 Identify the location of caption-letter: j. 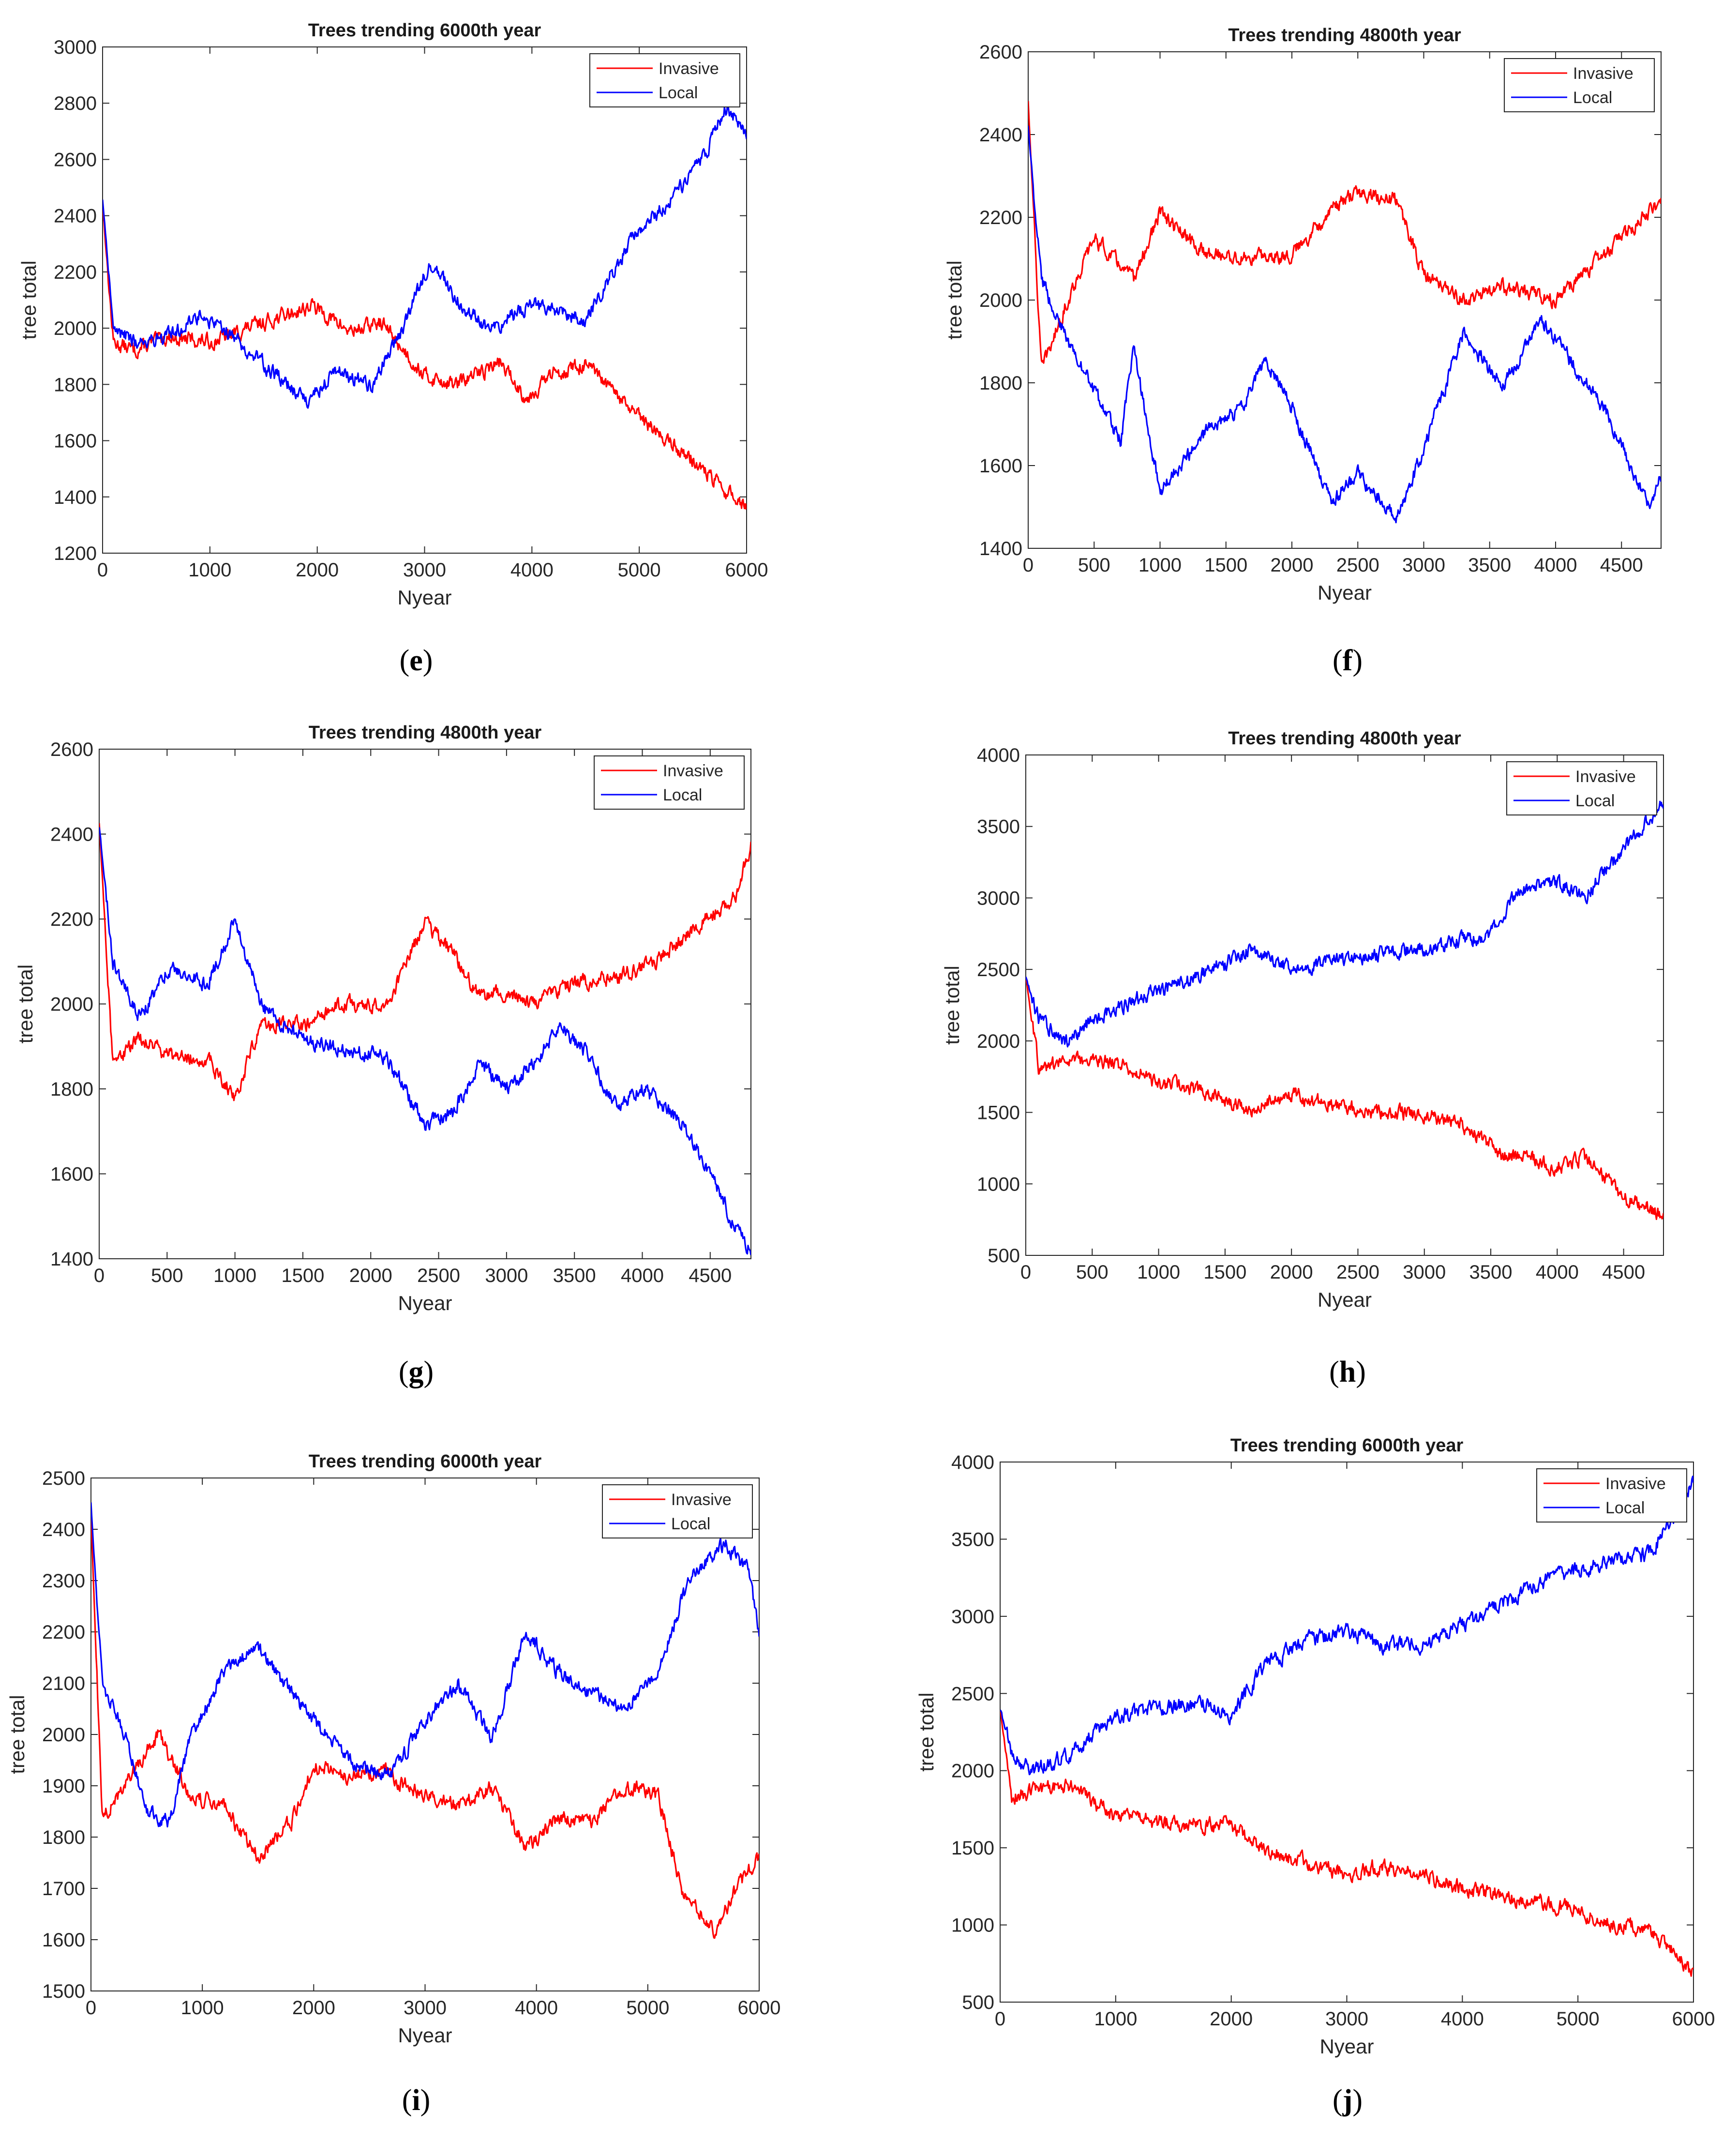
(1347, 2100).